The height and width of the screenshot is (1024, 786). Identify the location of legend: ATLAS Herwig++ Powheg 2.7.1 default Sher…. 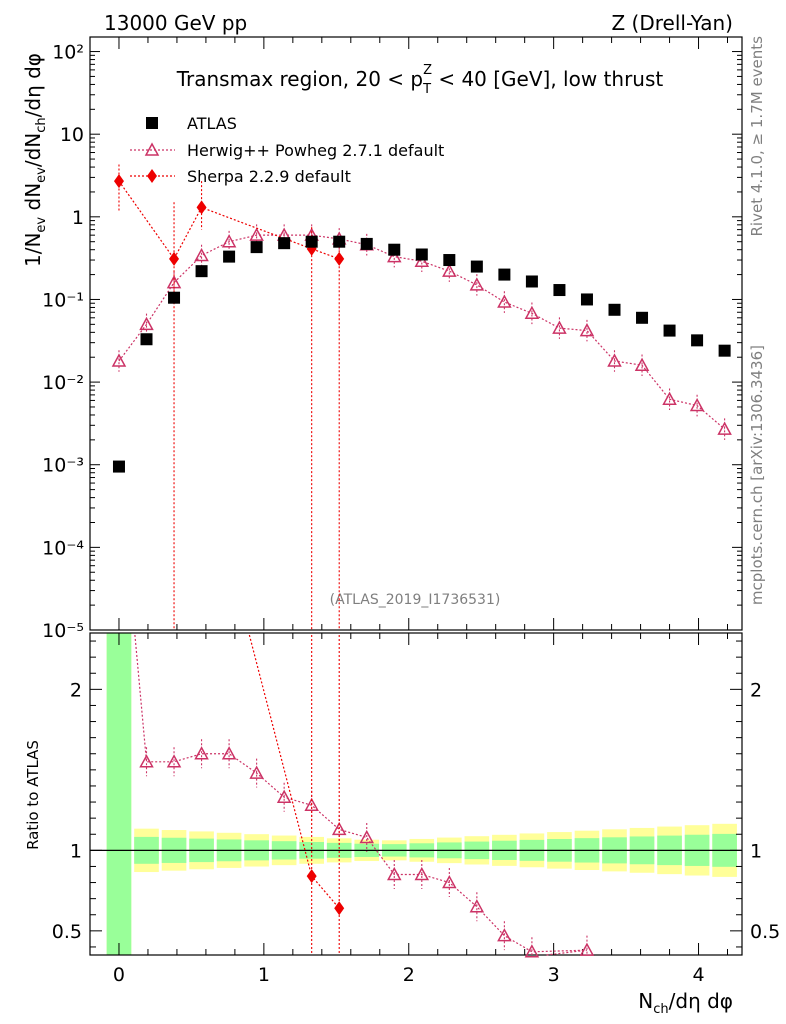
(287, 150).